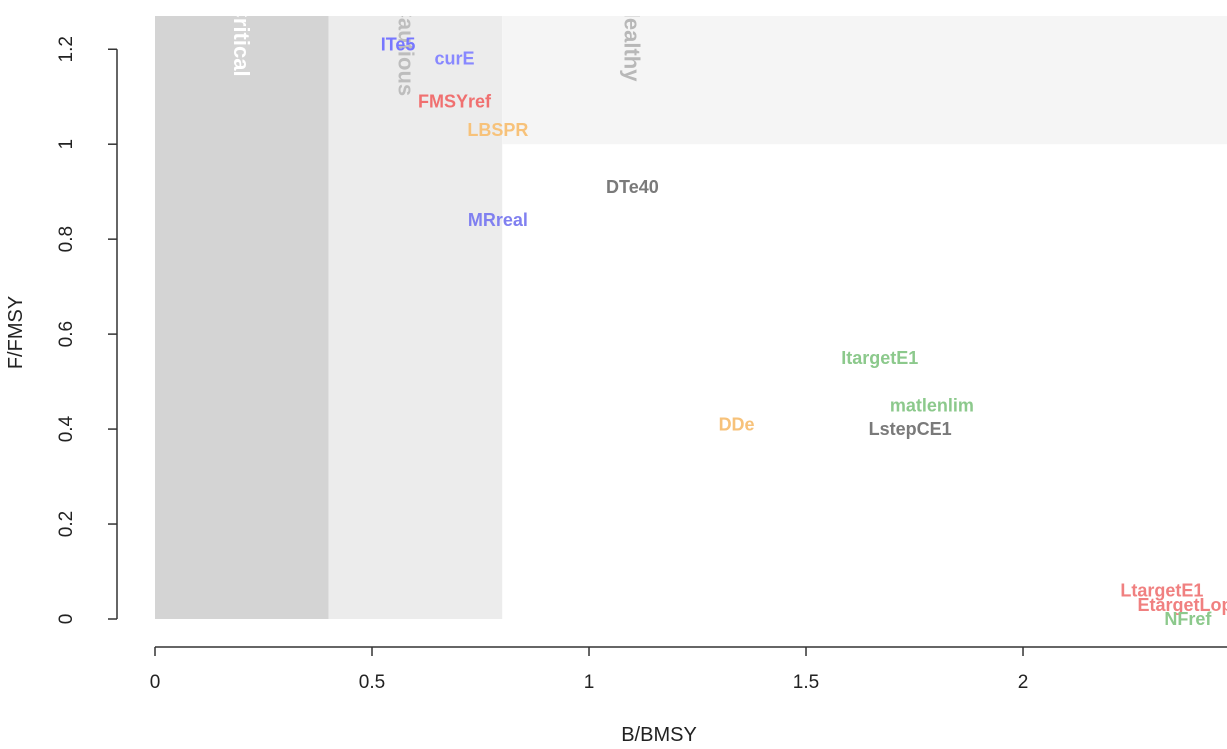 Image resolution: width=1227 pixels, height=749 pixels. What do you see at coordinates (1161, 591) in the screenshot?
I see `point-label: LtargetE1` at bounding box center [1161, 591].